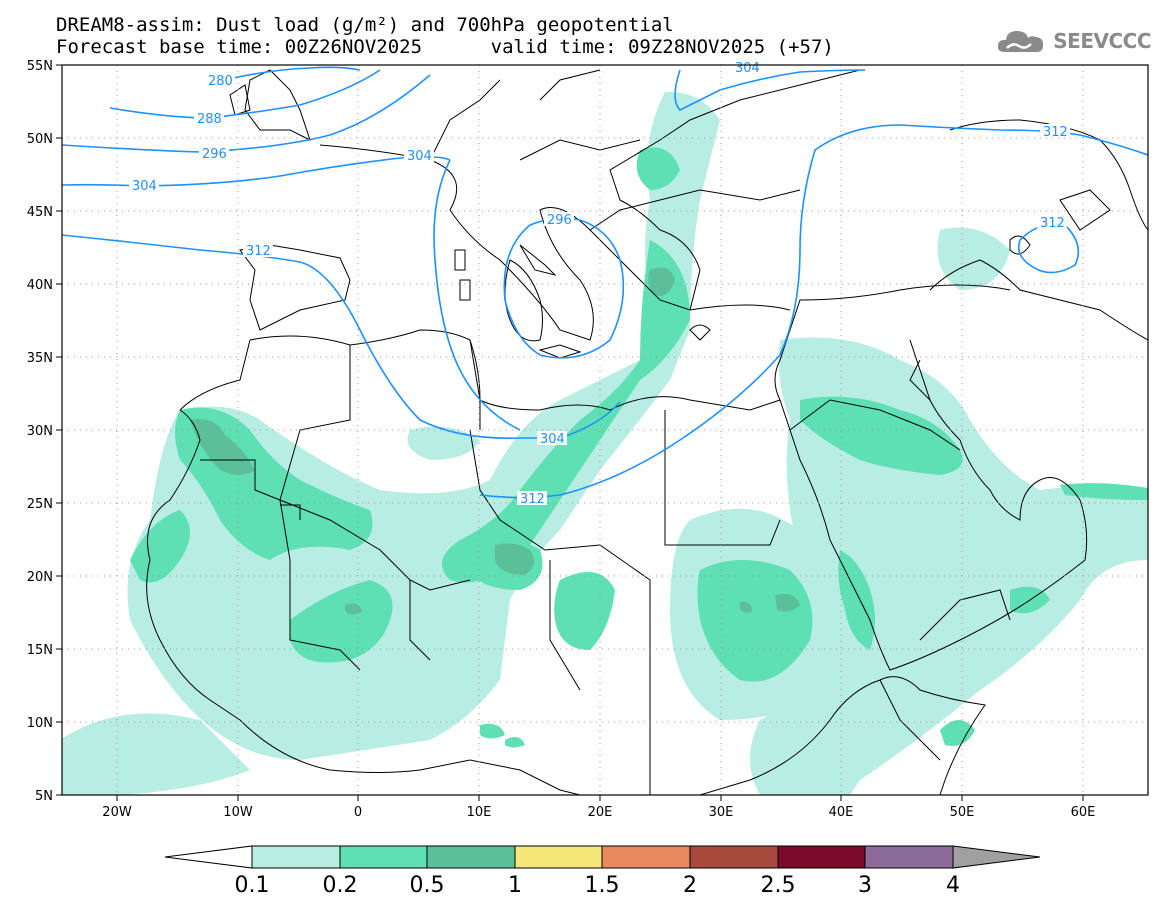  I want to click on lat-label: 15N, so click(40, 650).